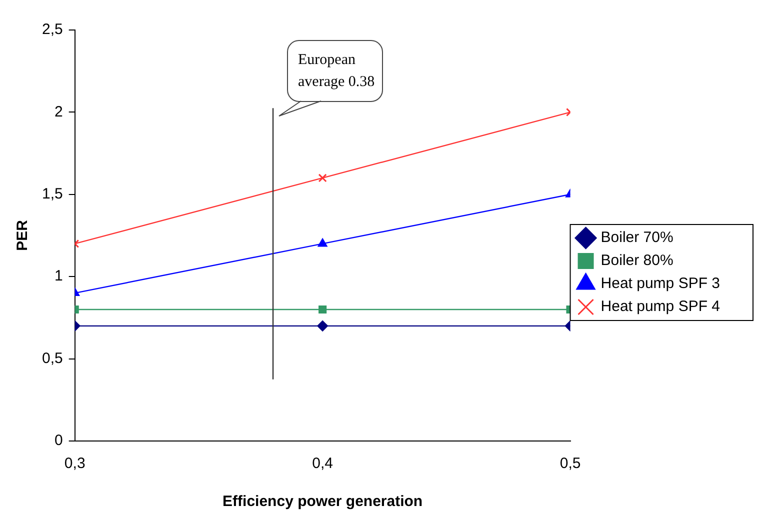 The image size is (767, 525). Describe the element at coordinates (58, 441) in the screenshot. I see `y-tick-label: 0` at that location.